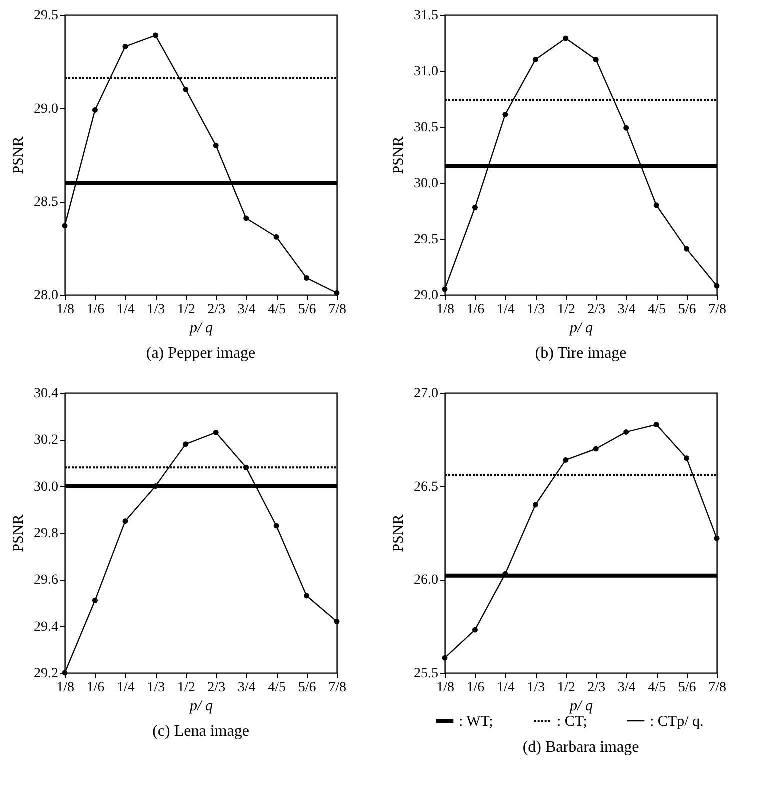 The height and width of the screenshot is (809, 761). I want to click on y-tick-label: 30.2, so click(46, 440).